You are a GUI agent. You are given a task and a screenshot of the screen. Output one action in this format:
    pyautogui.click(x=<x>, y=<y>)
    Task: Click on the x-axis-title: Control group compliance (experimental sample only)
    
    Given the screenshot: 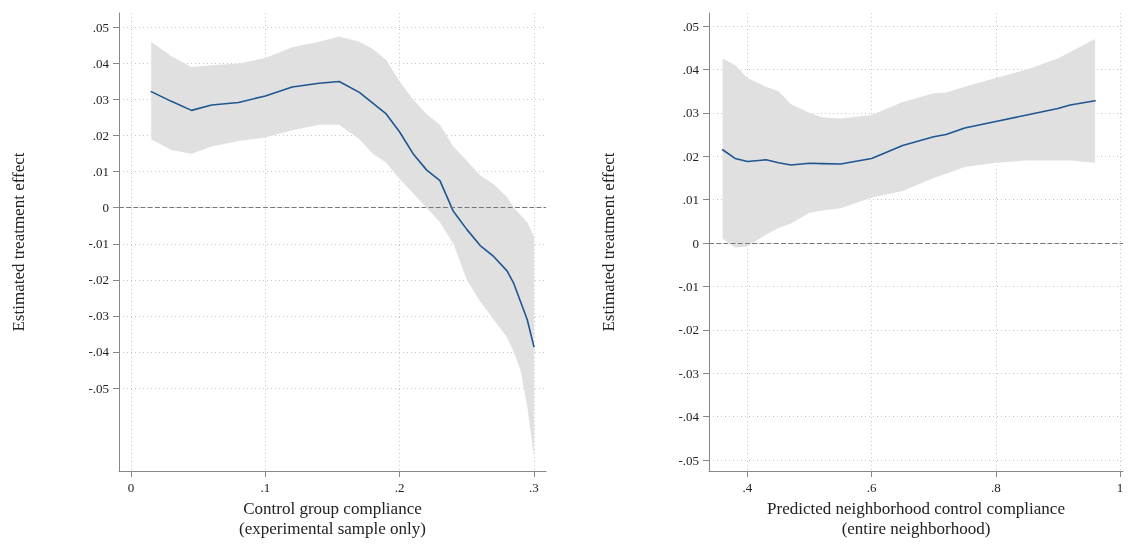 What is the action you would take?
    pyautogui.click(x=332, y=519)
    